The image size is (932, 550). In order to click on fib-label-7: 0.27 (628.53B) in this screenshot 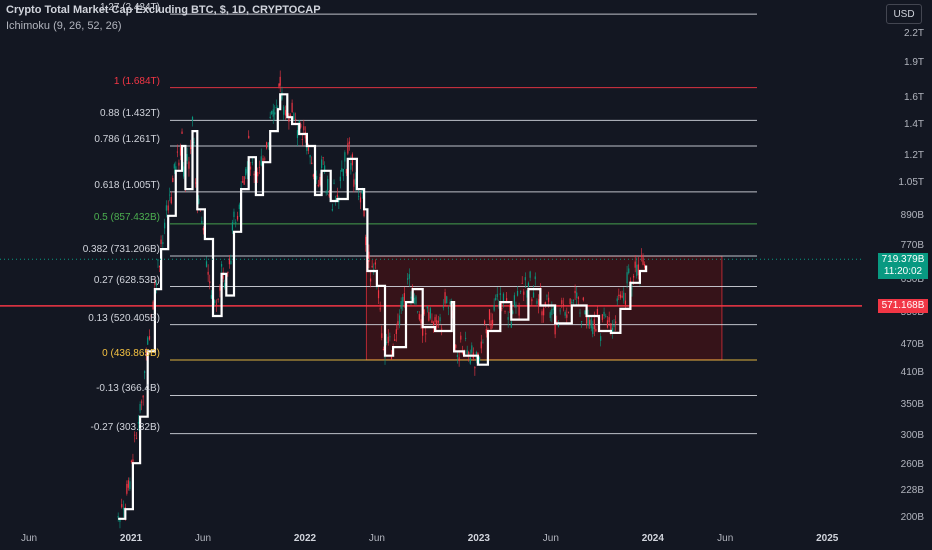, I will do `click(126, 280)`.